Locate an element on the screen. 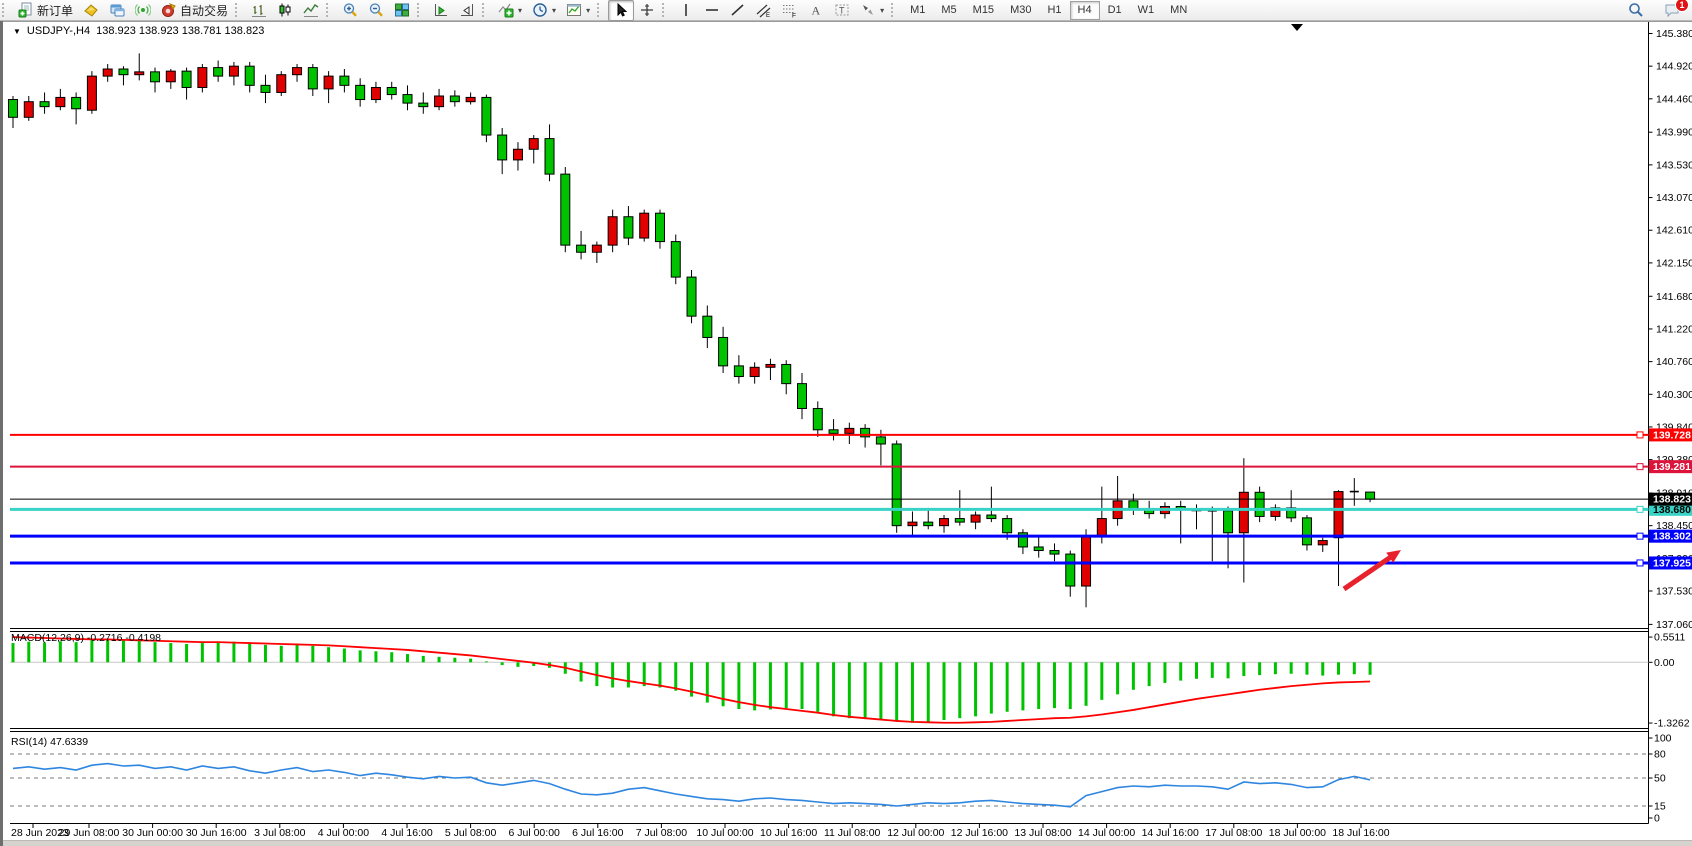 The image size is (1692, 846). cursor-icon is located at coordinates (622, 9).